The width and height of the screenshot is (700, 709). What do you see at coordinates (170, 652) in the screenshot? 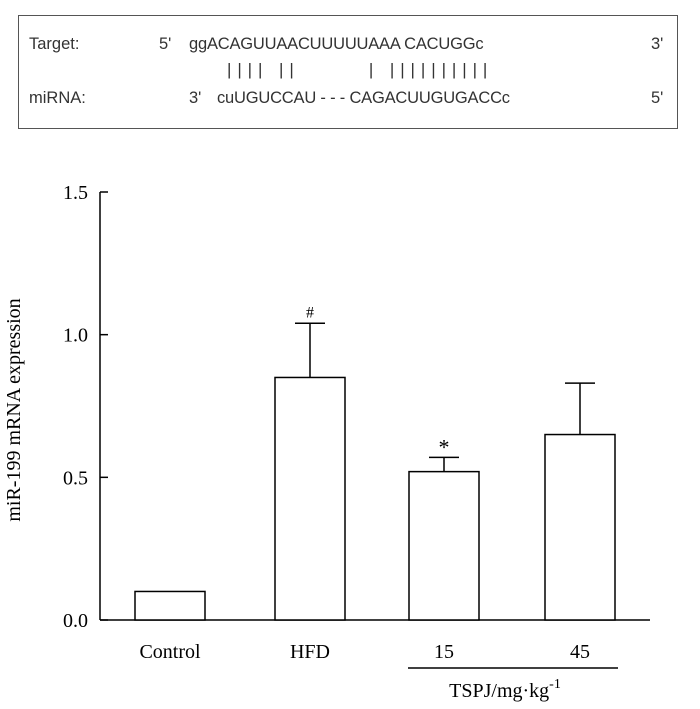
I see `x-tick-label: Control` at bounding box center [170, 652].